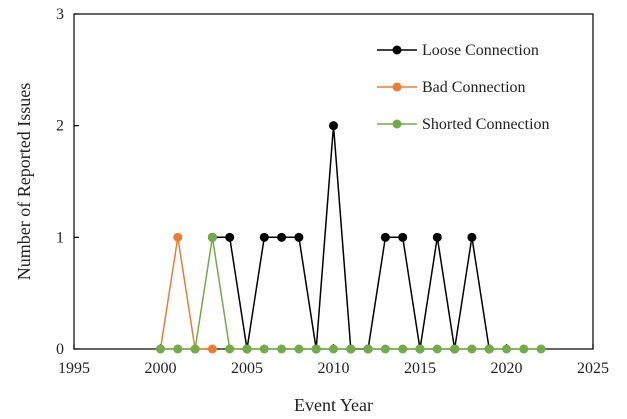  I want to click on legend-label-shorted-connection: Shorted Connection, so click(486, 124).